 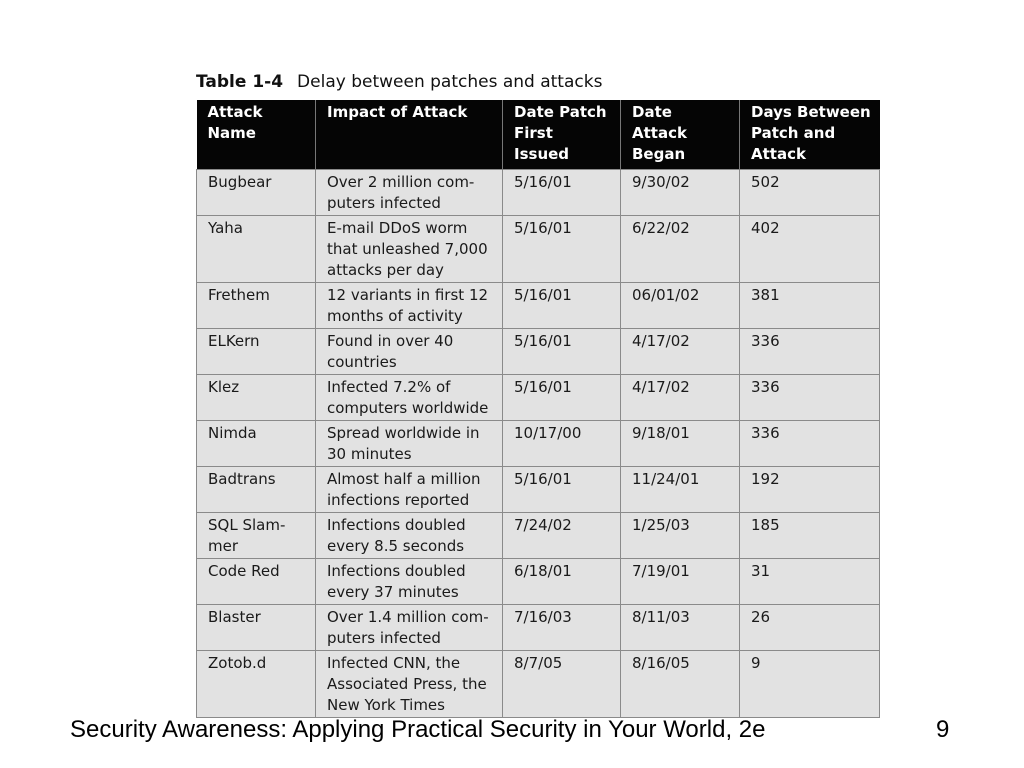 What do you see at coordinates (396, 546) in the screenshot?
I see `cell-impact-line: every 8.5 seconds` at bounding box center [396, 546].